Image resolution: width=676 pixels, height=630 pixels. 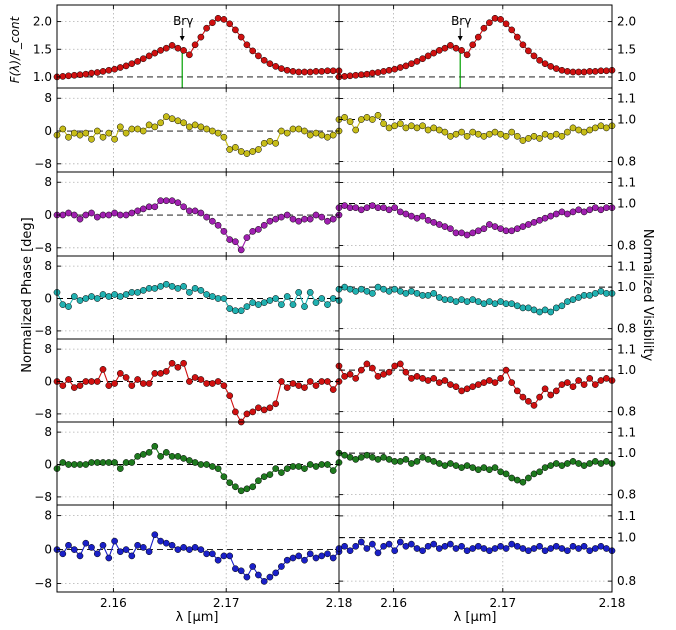 I want to click on y-tick-label-2: 0.8, so click(x=626, y=246).